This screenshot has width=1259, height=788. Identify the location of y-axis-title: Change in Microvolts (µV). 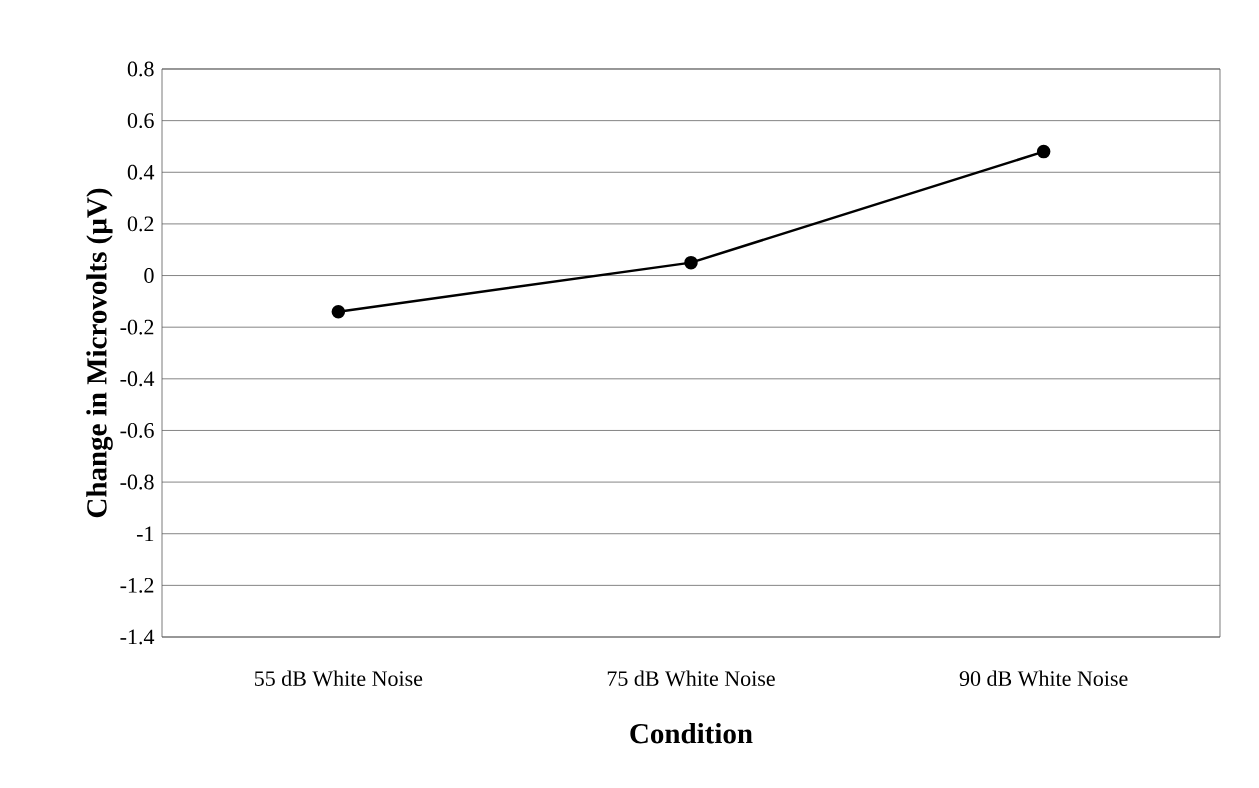
(99, 353).